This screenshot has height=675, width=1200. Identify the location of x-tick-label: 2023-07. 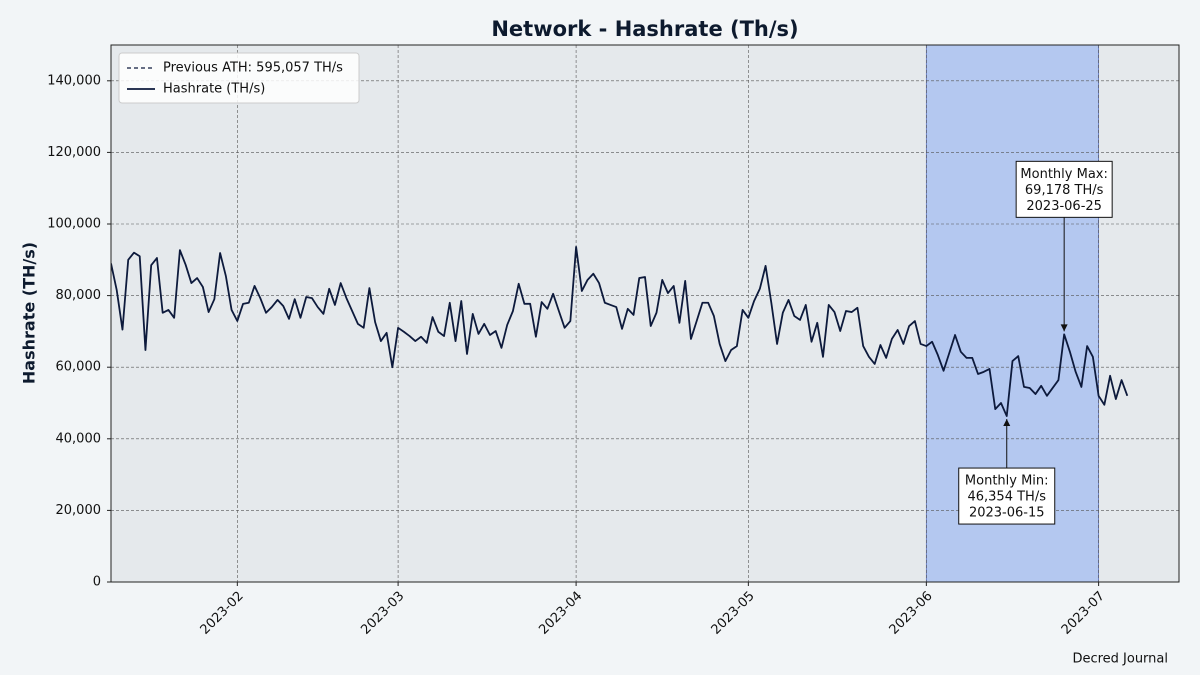
(1083, 613).